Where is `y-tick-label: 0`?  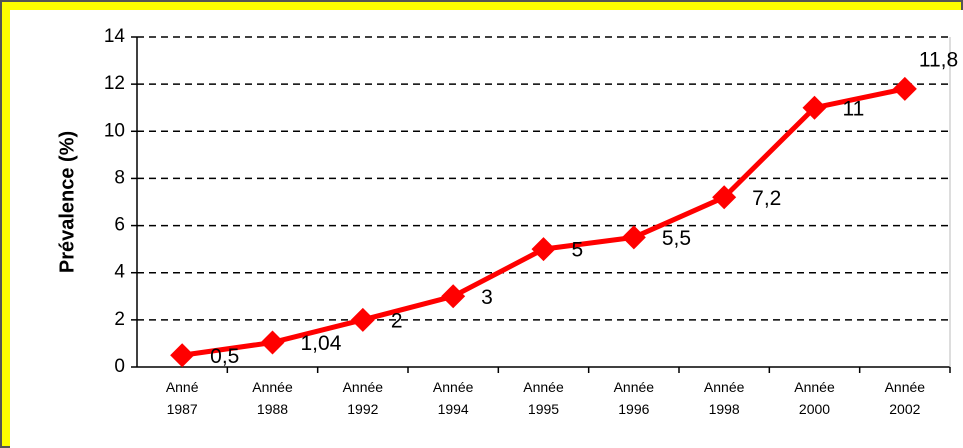 y-tick-label: 0 is located at coordinates (119, 366).